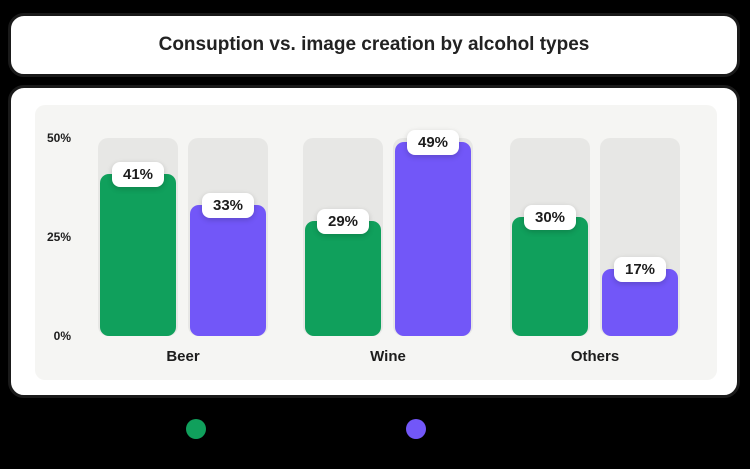 The height and width of the screenshot is (469, 750). I want to click on bar-purple-series-wine, so click(433, 239).